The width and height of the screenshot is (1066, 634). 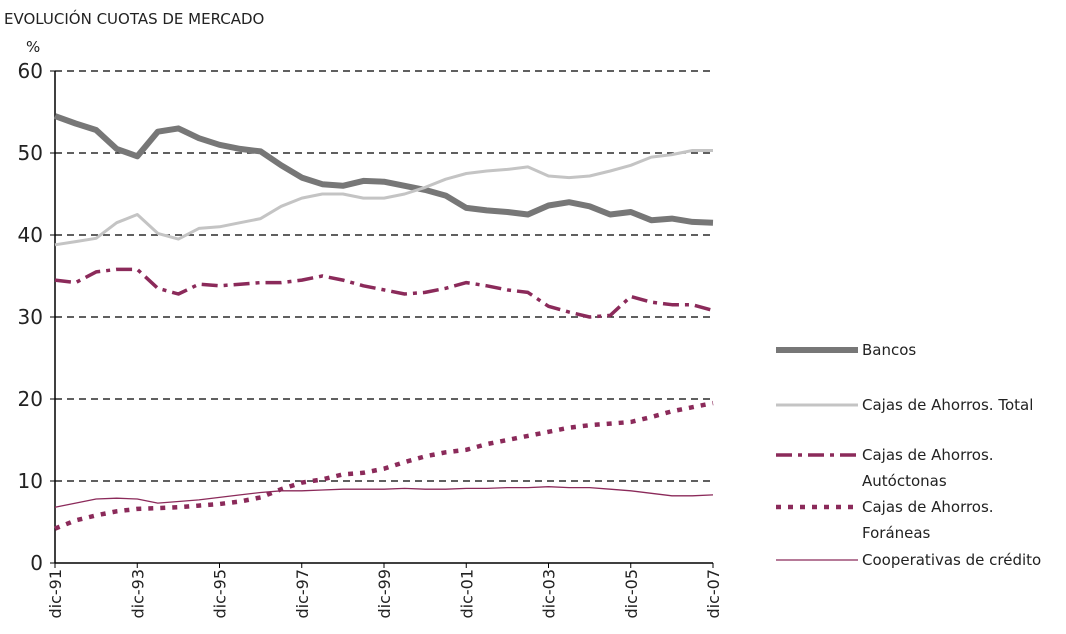 What do you see at coordinates (30, 317) in the screenshot?
I see `y-tick-label: 30` at bounding box center [30, 317].